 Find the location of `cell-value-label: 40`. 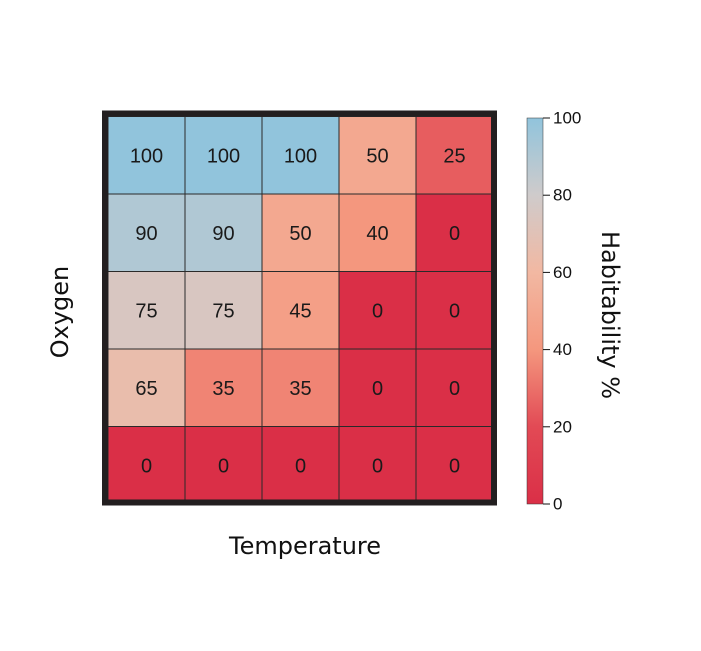

cell-value-label: 40 is located at coordinates (377, 234).